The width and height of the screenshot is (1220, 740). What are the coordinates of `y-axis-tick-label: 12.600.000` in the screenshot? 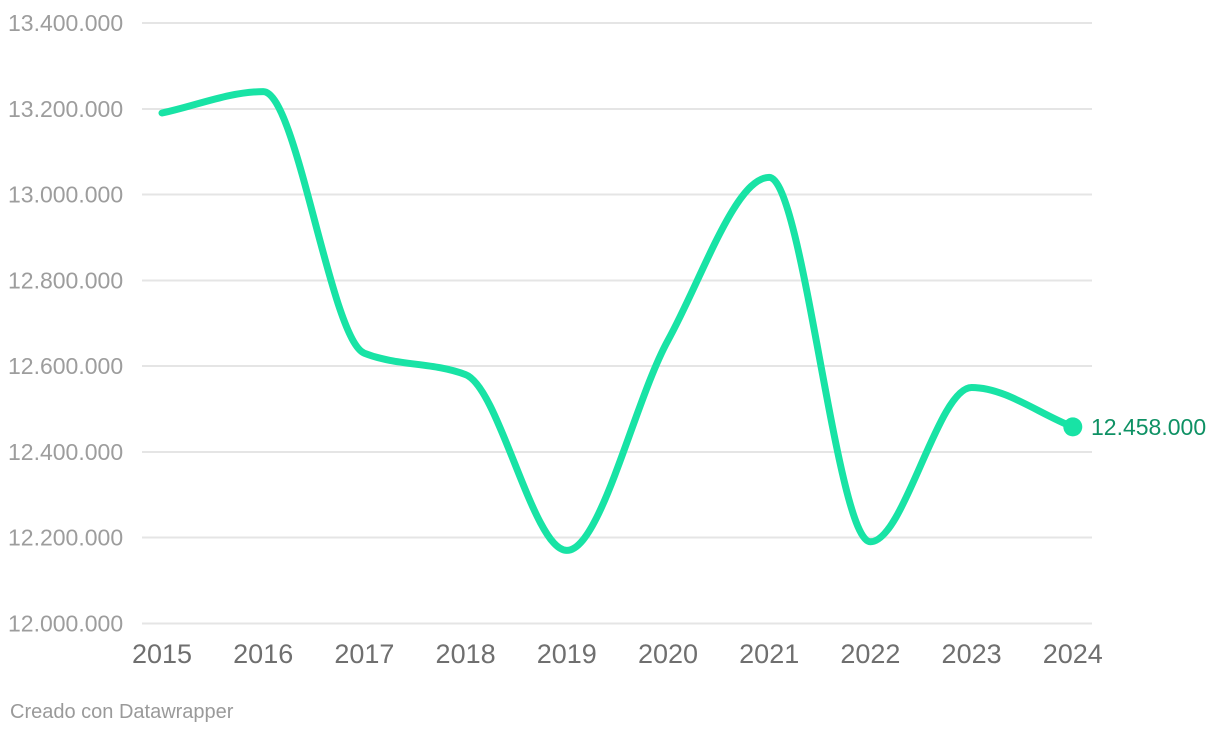 It's located at (65, 366).